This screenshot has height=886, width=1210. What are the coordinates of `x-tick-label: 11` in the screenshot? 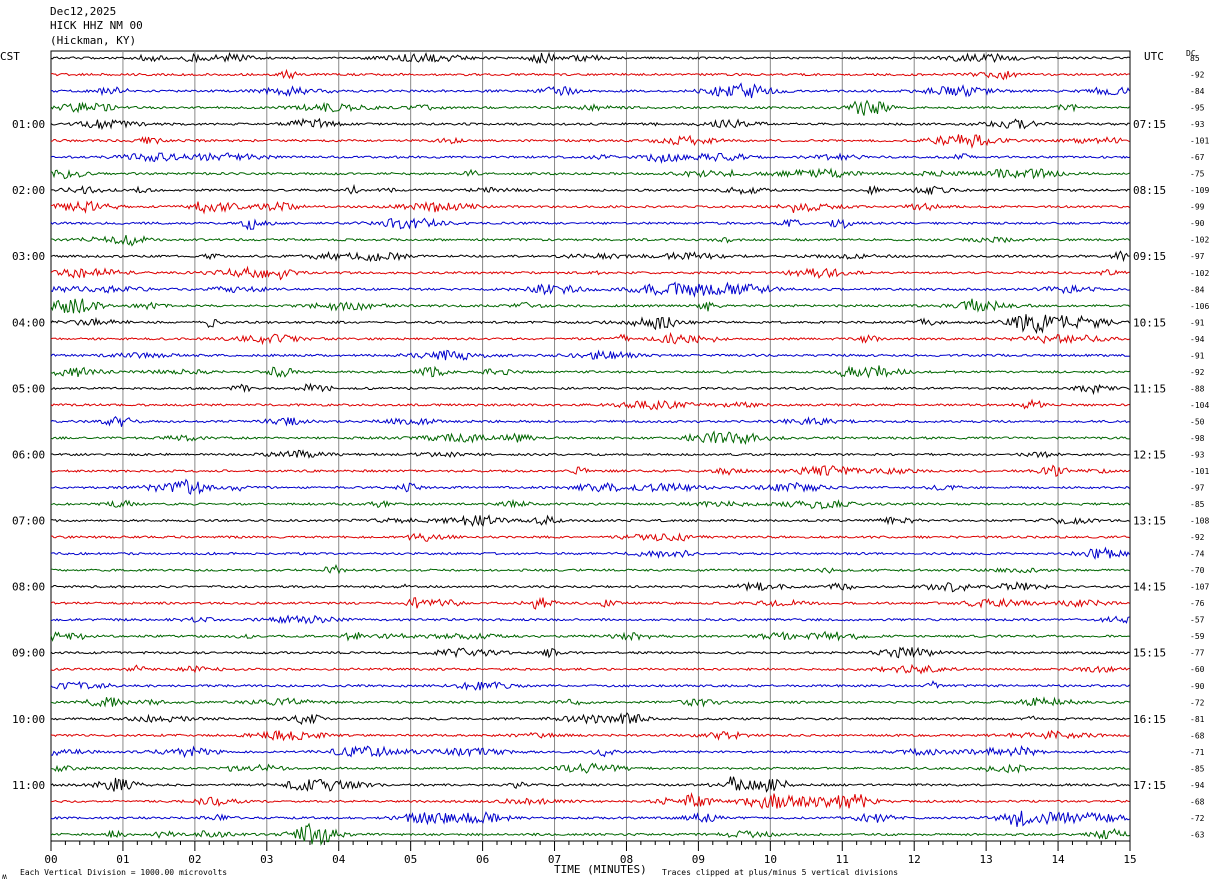 It's located at (842, 859).